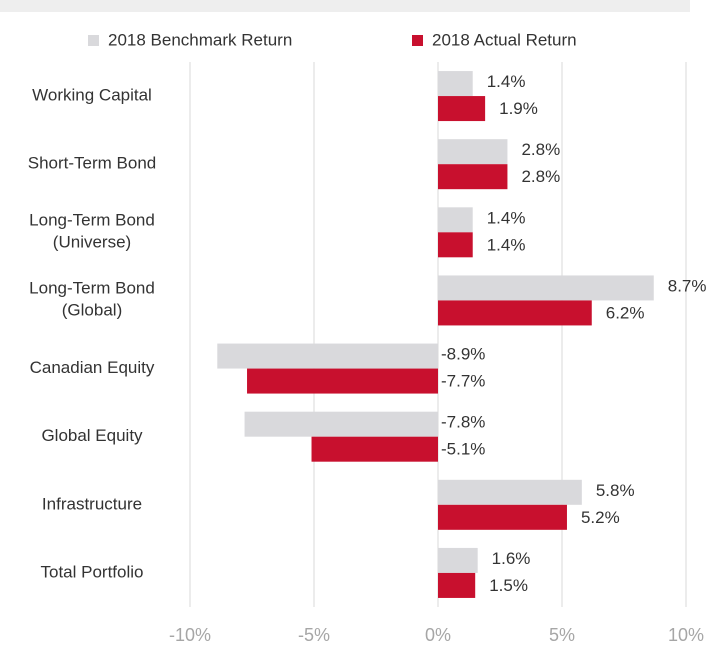 The width and height of the screenshot is (715, 649). Describe the element at coordinates (92, 242) in the screenshot. I see `label-line: (Universe)` at that location.